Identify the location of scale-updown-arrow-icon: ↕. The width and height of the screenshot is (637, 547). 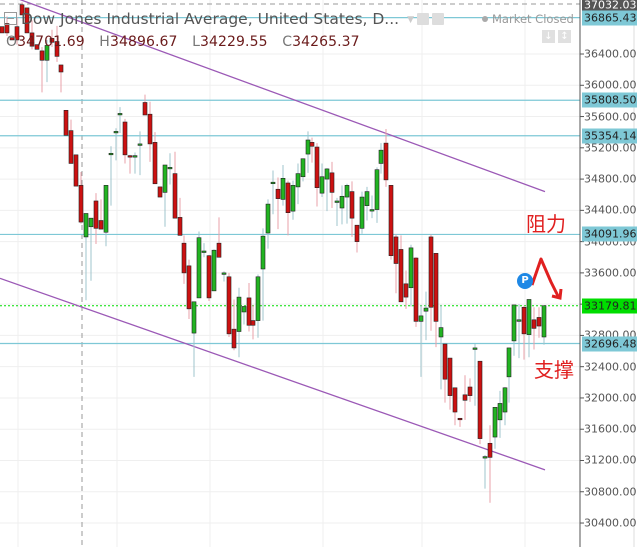
(564, 36).